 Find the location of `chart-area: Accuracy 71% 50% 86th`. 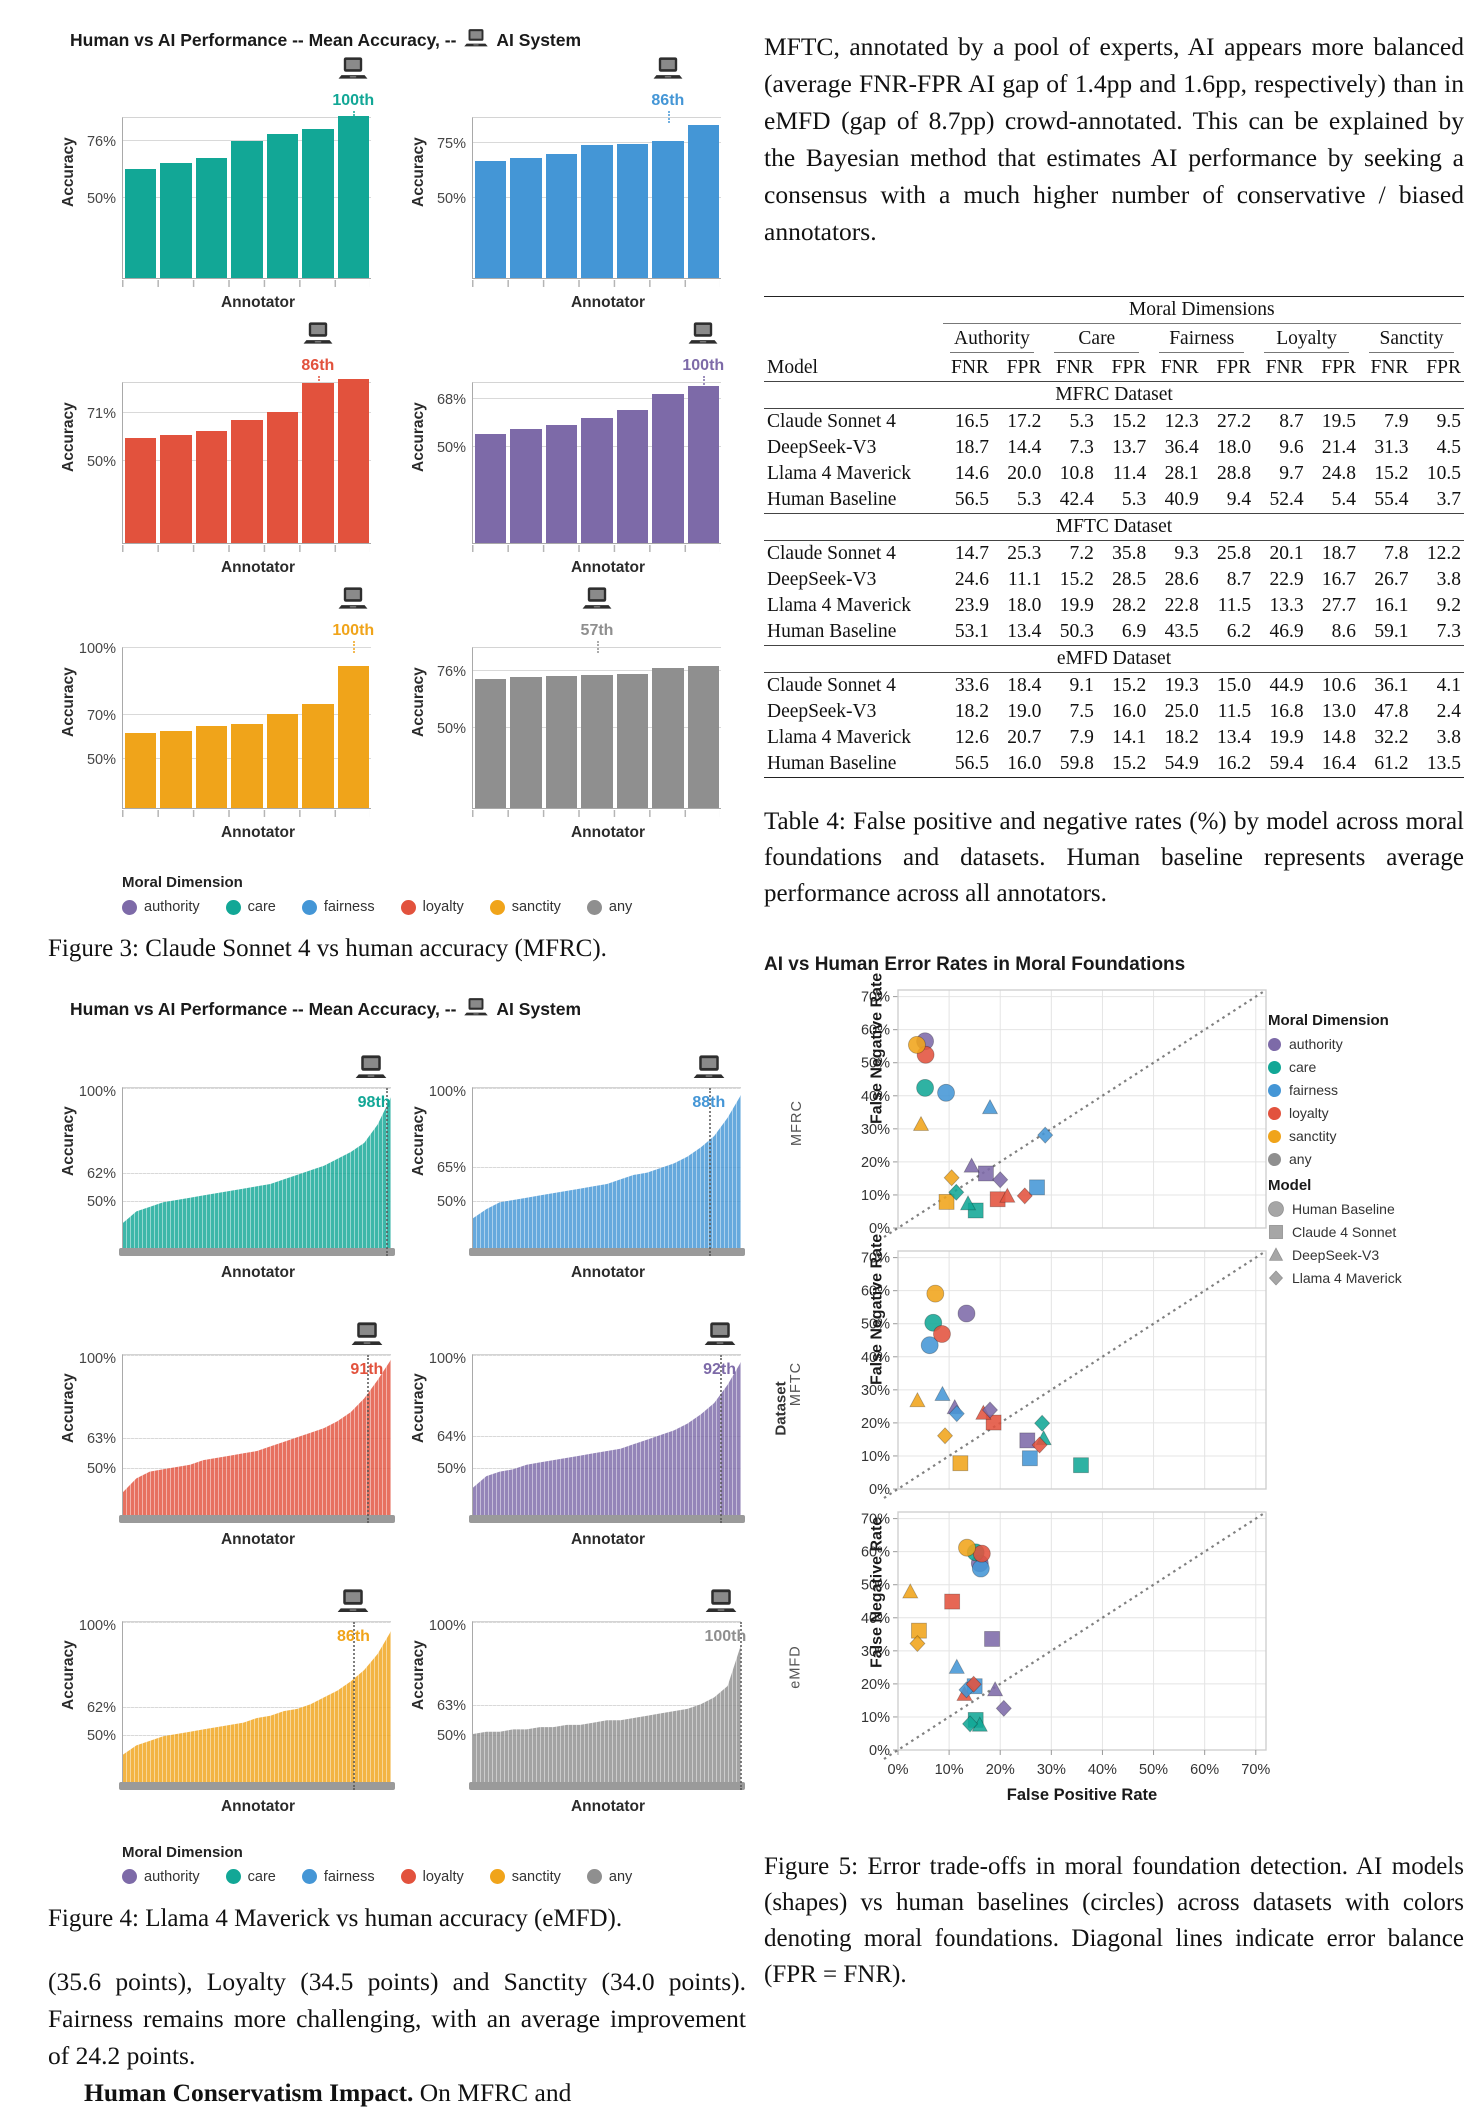

chart-area: Accuracy 71% 50% 86th is located at coordinates (221, 433).